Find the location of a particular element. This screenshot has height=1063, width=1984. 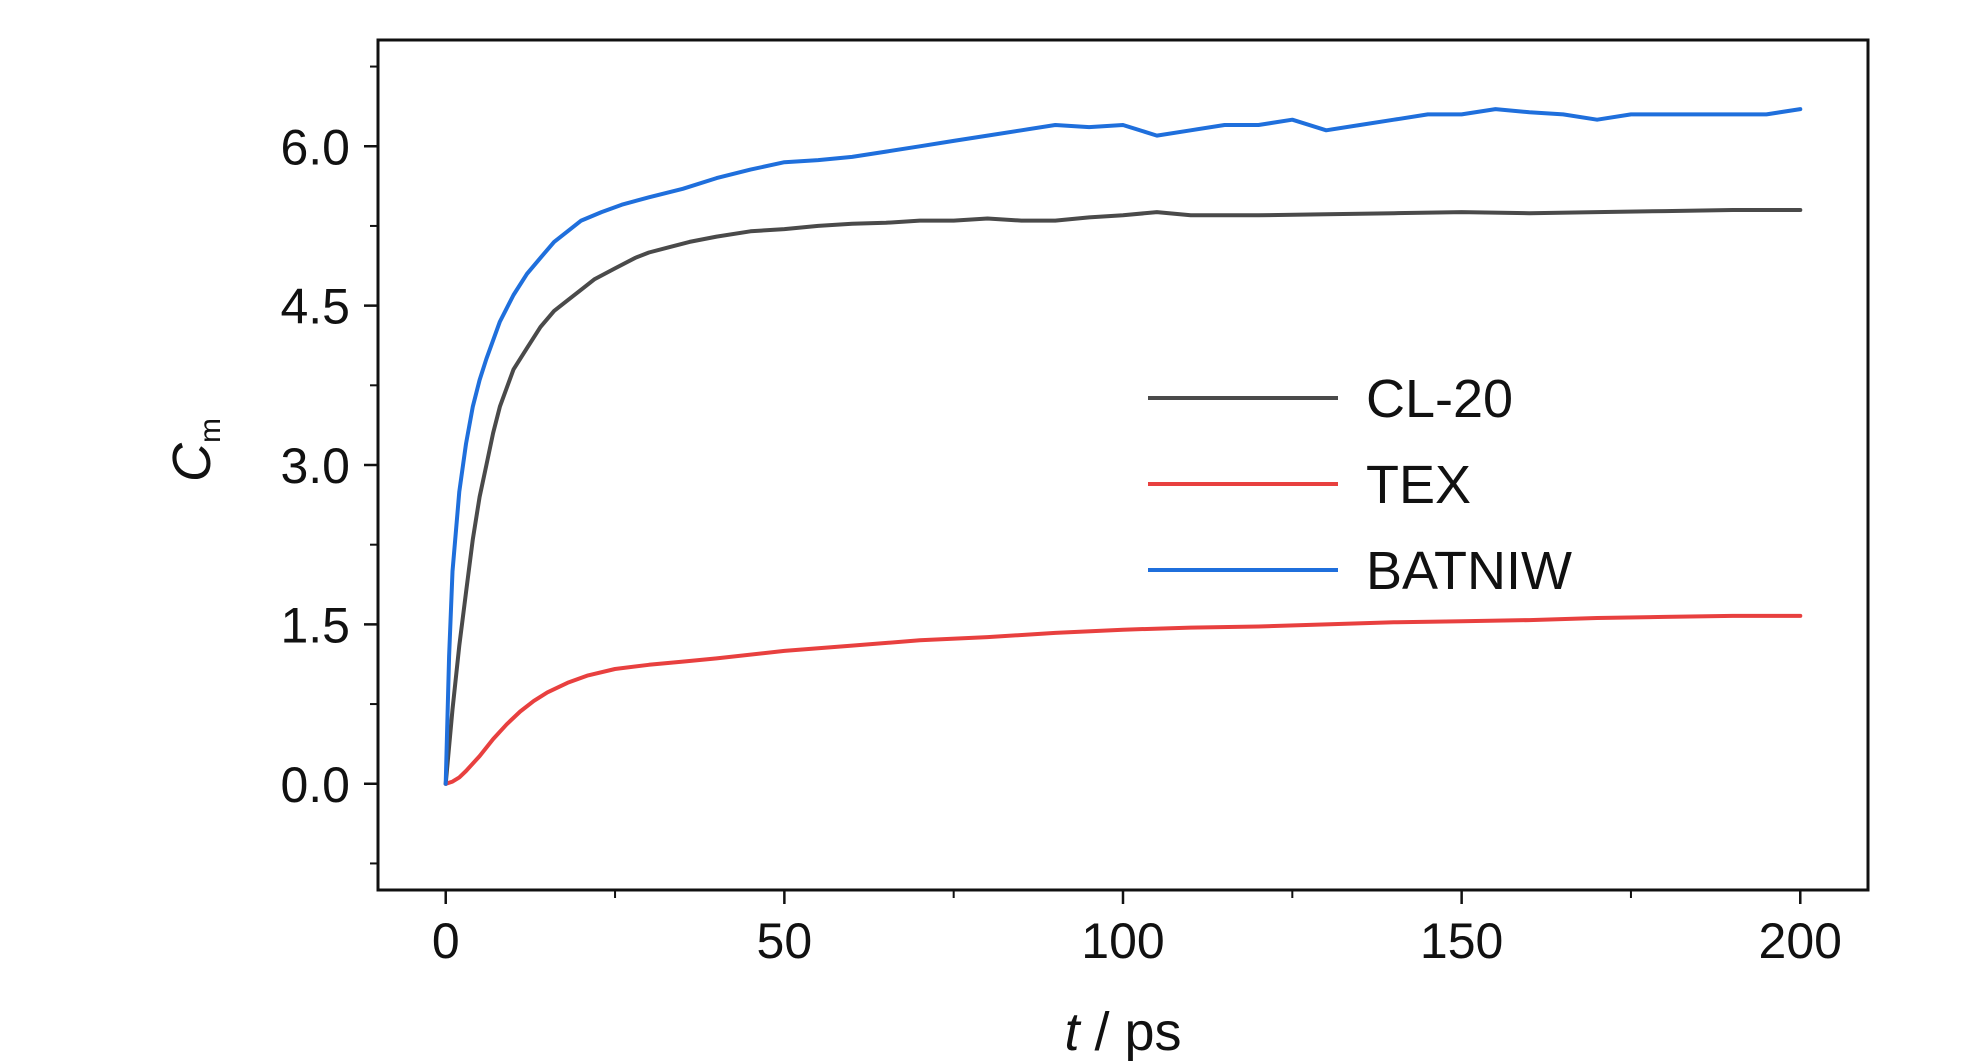

y-tick-label: 4.5 is located at coordinates (315, 307).